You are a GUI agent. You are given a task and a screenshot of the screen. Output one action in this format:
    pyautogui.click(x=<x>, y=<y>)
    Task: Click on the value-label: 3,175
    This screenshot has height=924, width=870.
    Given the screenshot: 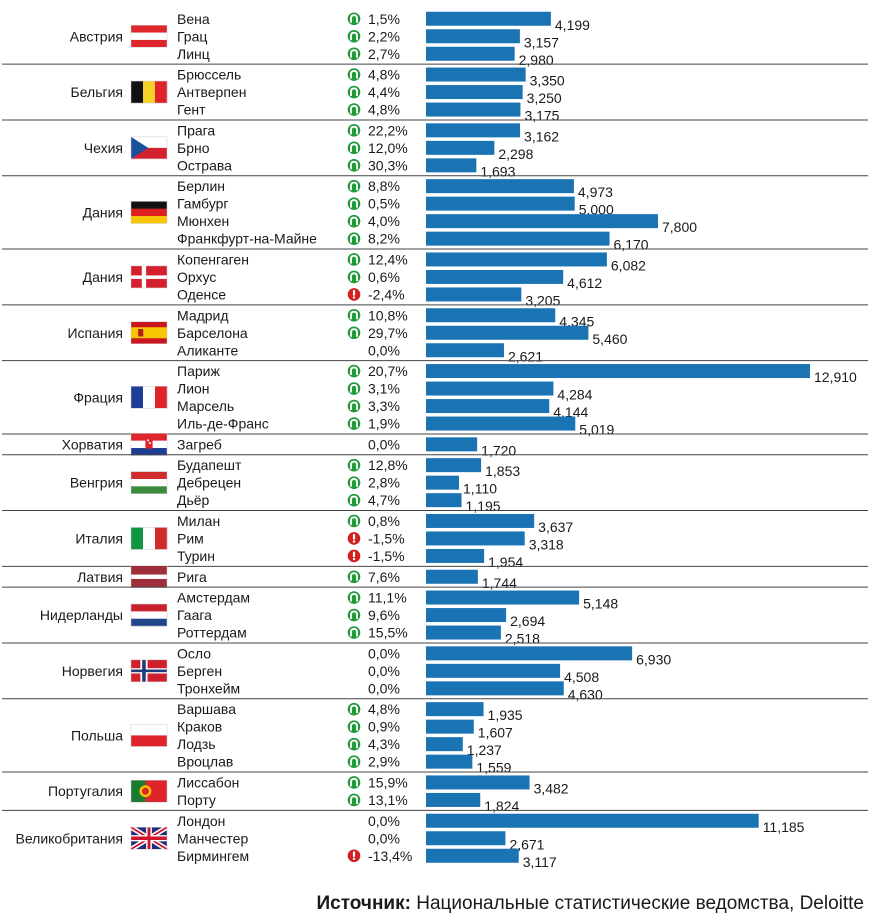 What is the action you would take?
    pyautogui.click(x=541, y=116)
    